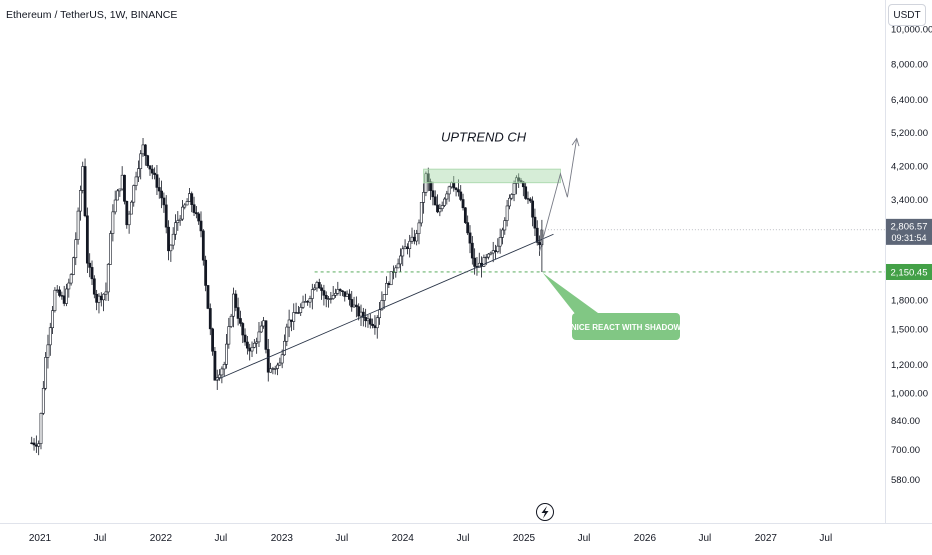 This screenshot has width=932, height=555. What do you see at coordinates (466, 523) in the screenshot?
I see `time-axis-divider` at bounding box center [466, 523].